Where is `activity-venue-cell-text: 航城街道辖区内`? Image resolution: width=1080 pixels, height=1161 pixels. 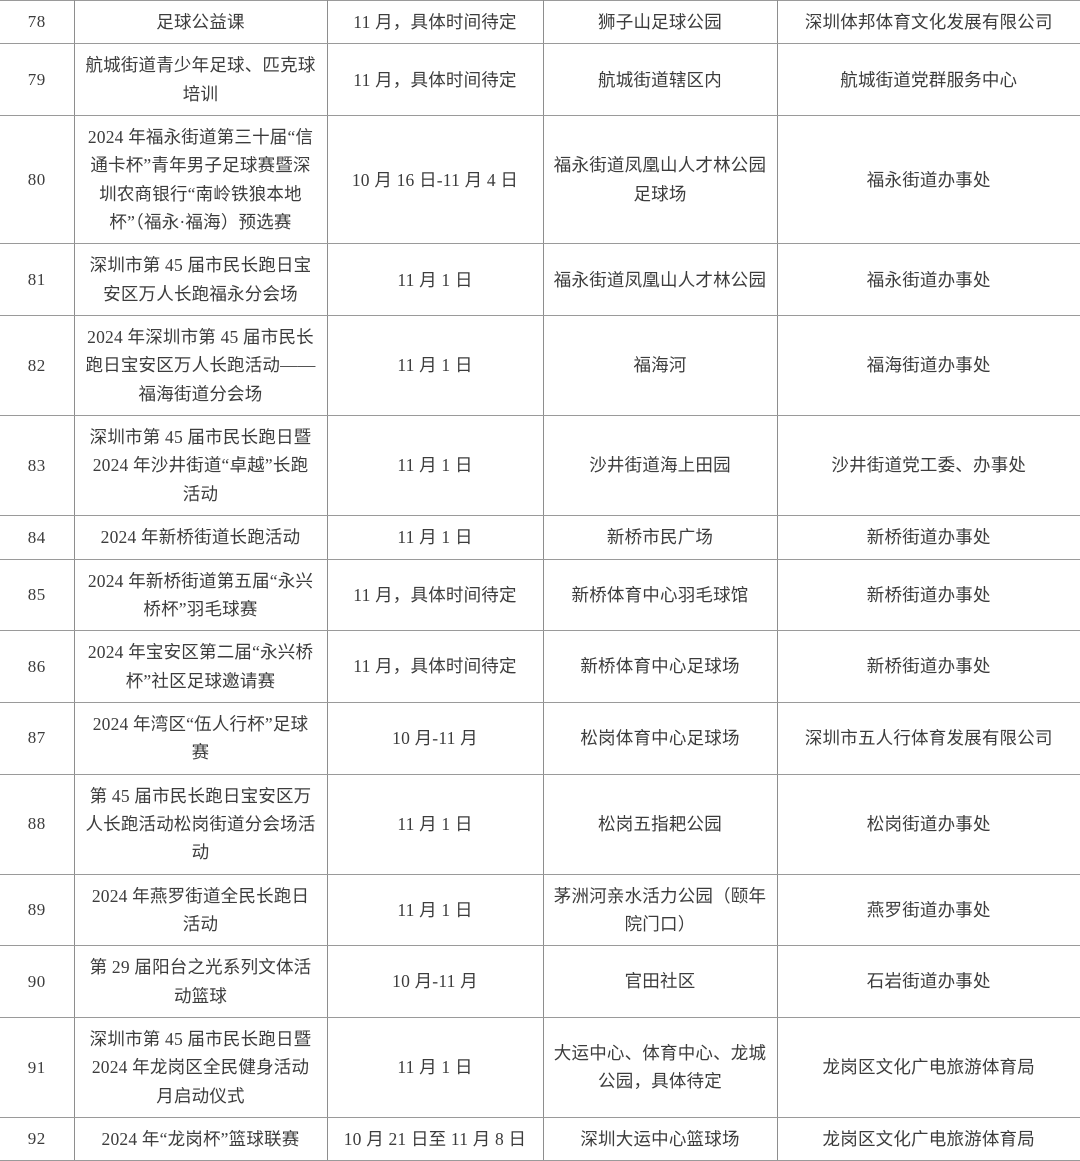 activity-venue-cell-text: 航城街道辖区内 is located at coordinates (660, 79).